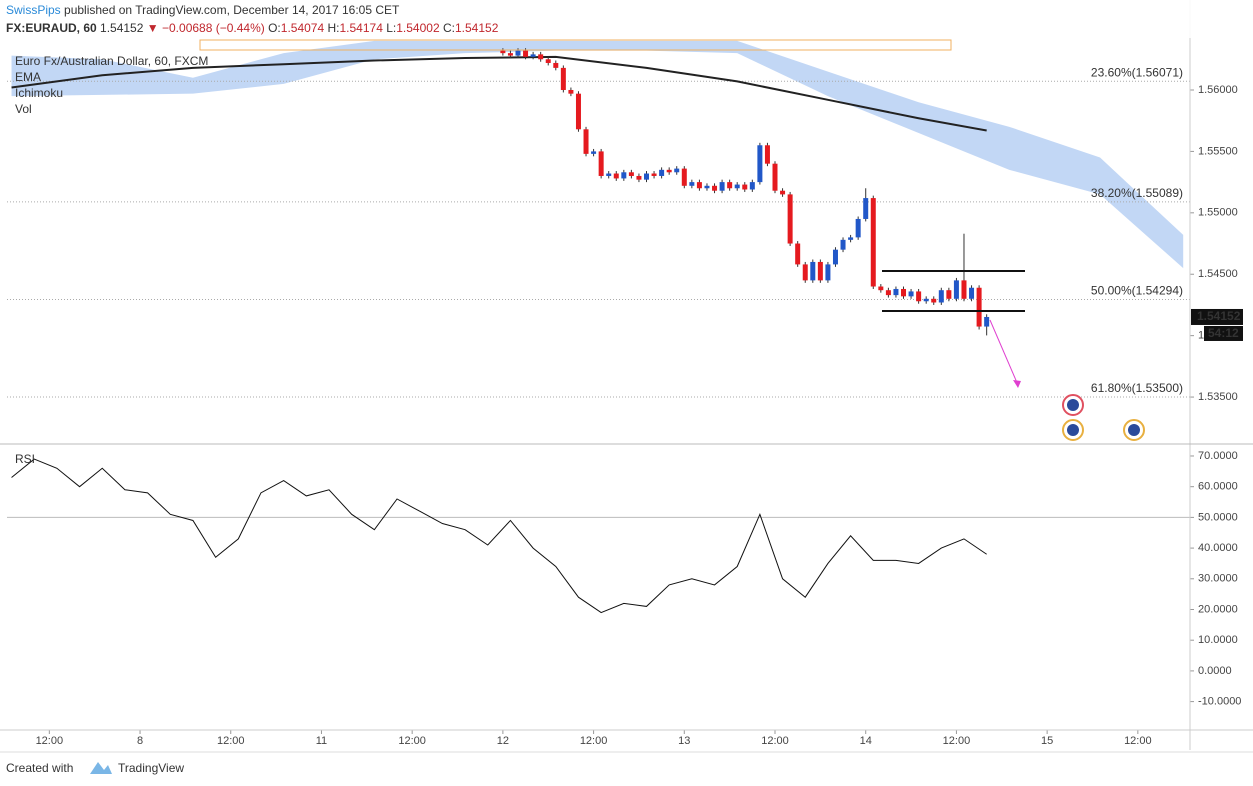 This screenshot has width=1253, height=786. I want to click on y-tick-label: -10.0000, so click(1219, 702).